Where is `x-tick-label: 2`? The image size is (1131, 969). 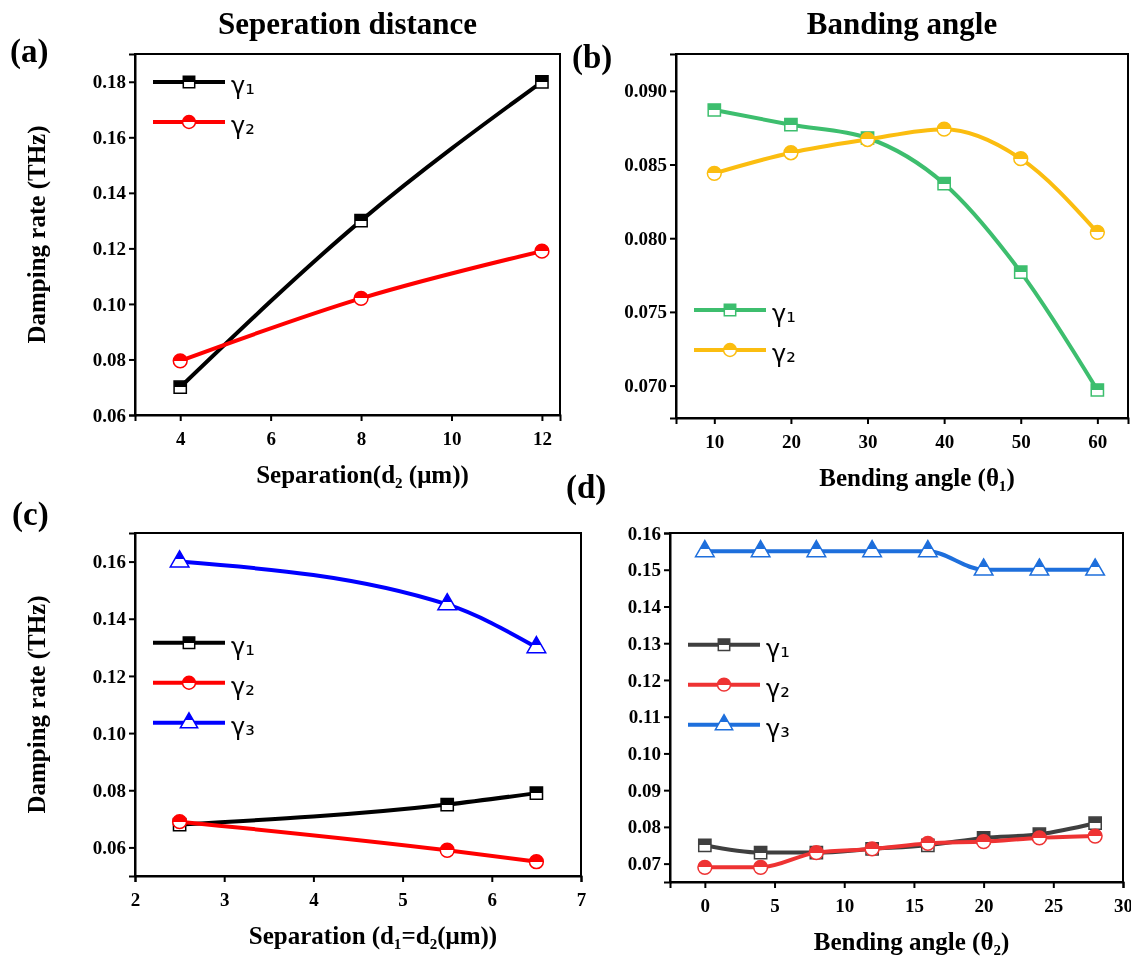
x-tick-label: 2 is located at coordinates (135, 899).